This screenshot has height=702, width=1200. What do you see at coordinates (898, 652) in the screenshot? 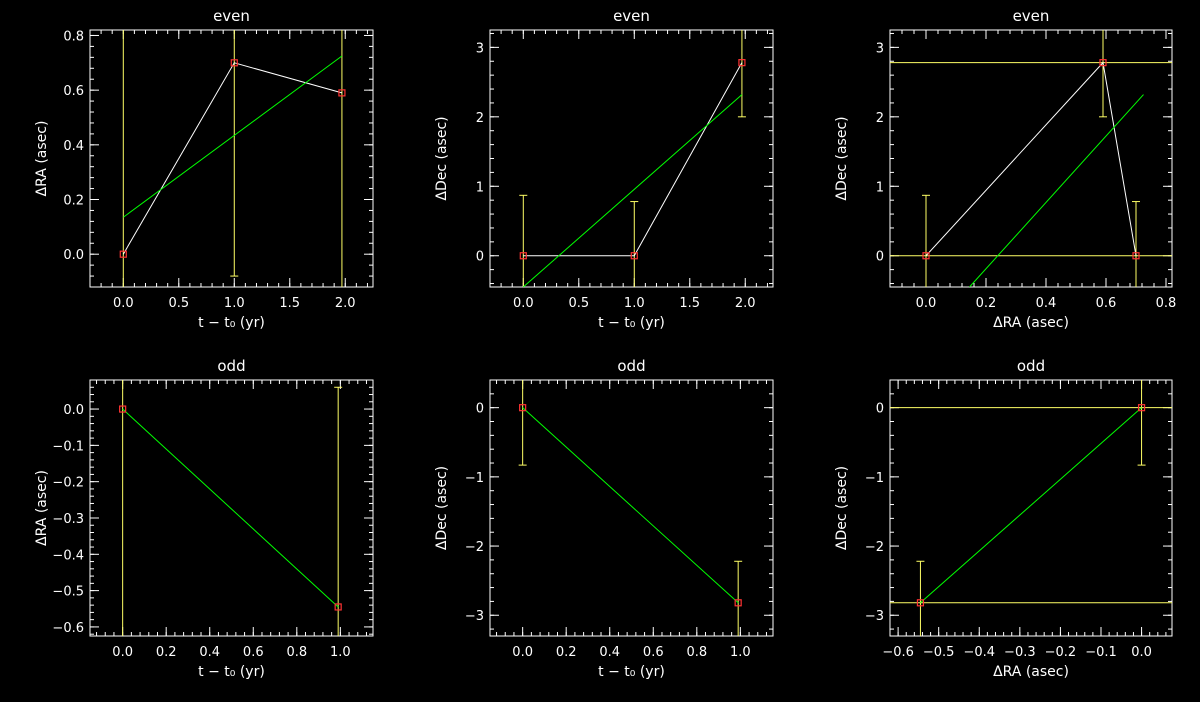
I see `x-tick-label: −0.6` at bounding box center [898, 652].